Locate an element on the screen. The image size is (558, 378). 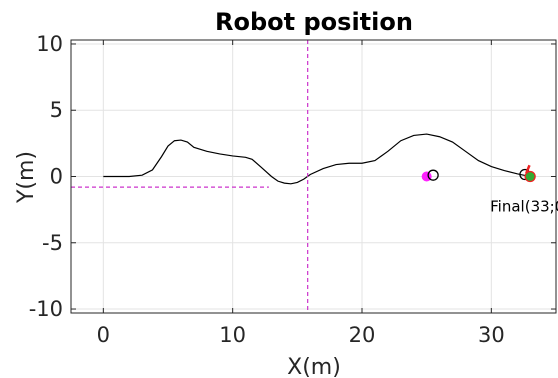
y-tick-label: 0 is located at coordinates (56, 177).